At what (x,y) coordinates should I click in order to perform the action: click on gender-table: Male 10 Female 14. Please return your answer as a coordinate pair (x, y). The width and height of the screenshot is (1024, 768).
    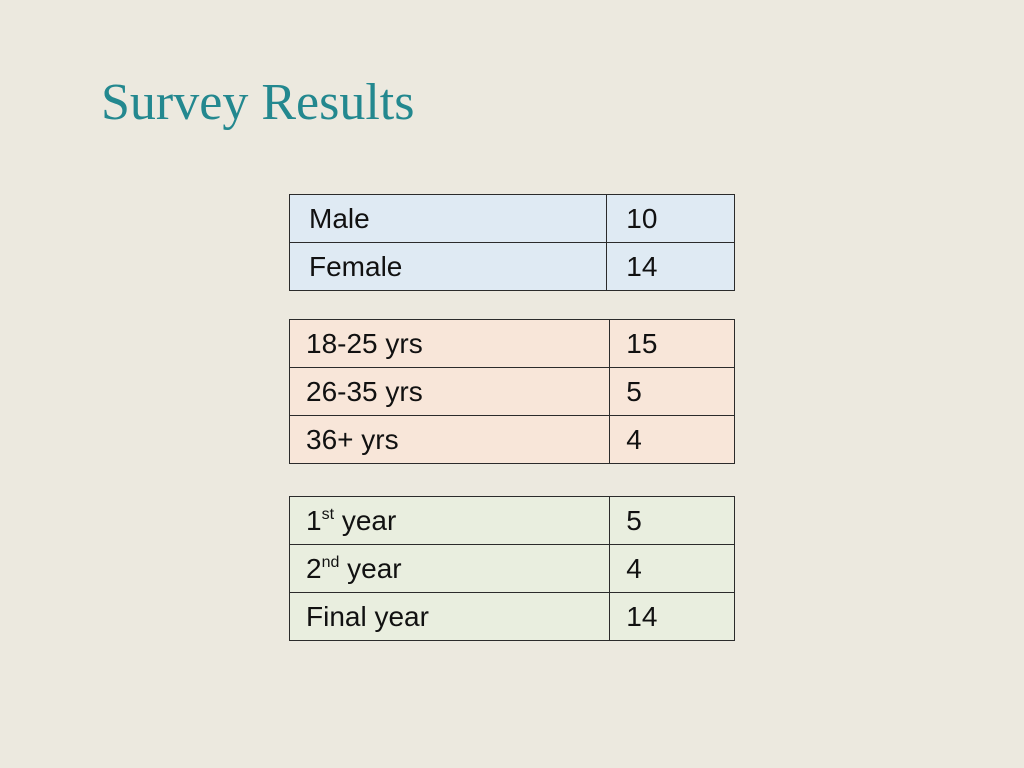
    Looking at the image, I should click on (511, 242).